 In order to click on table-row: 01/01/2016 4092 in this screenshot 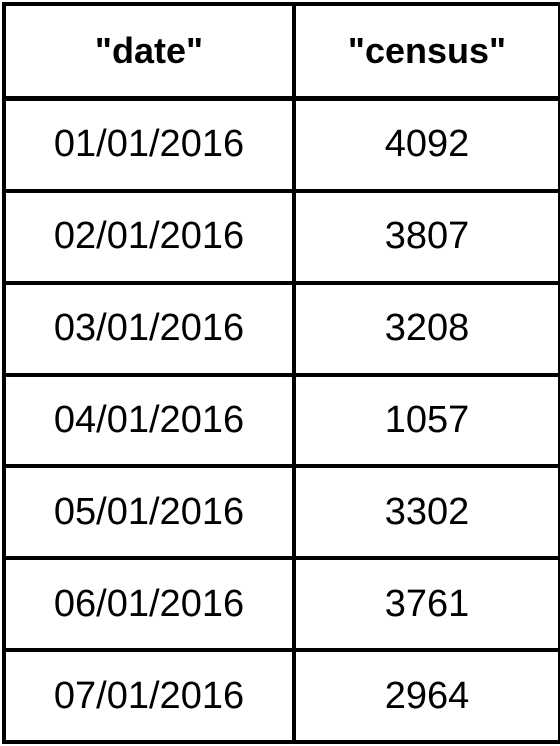, I will do `click(281, 144)`.